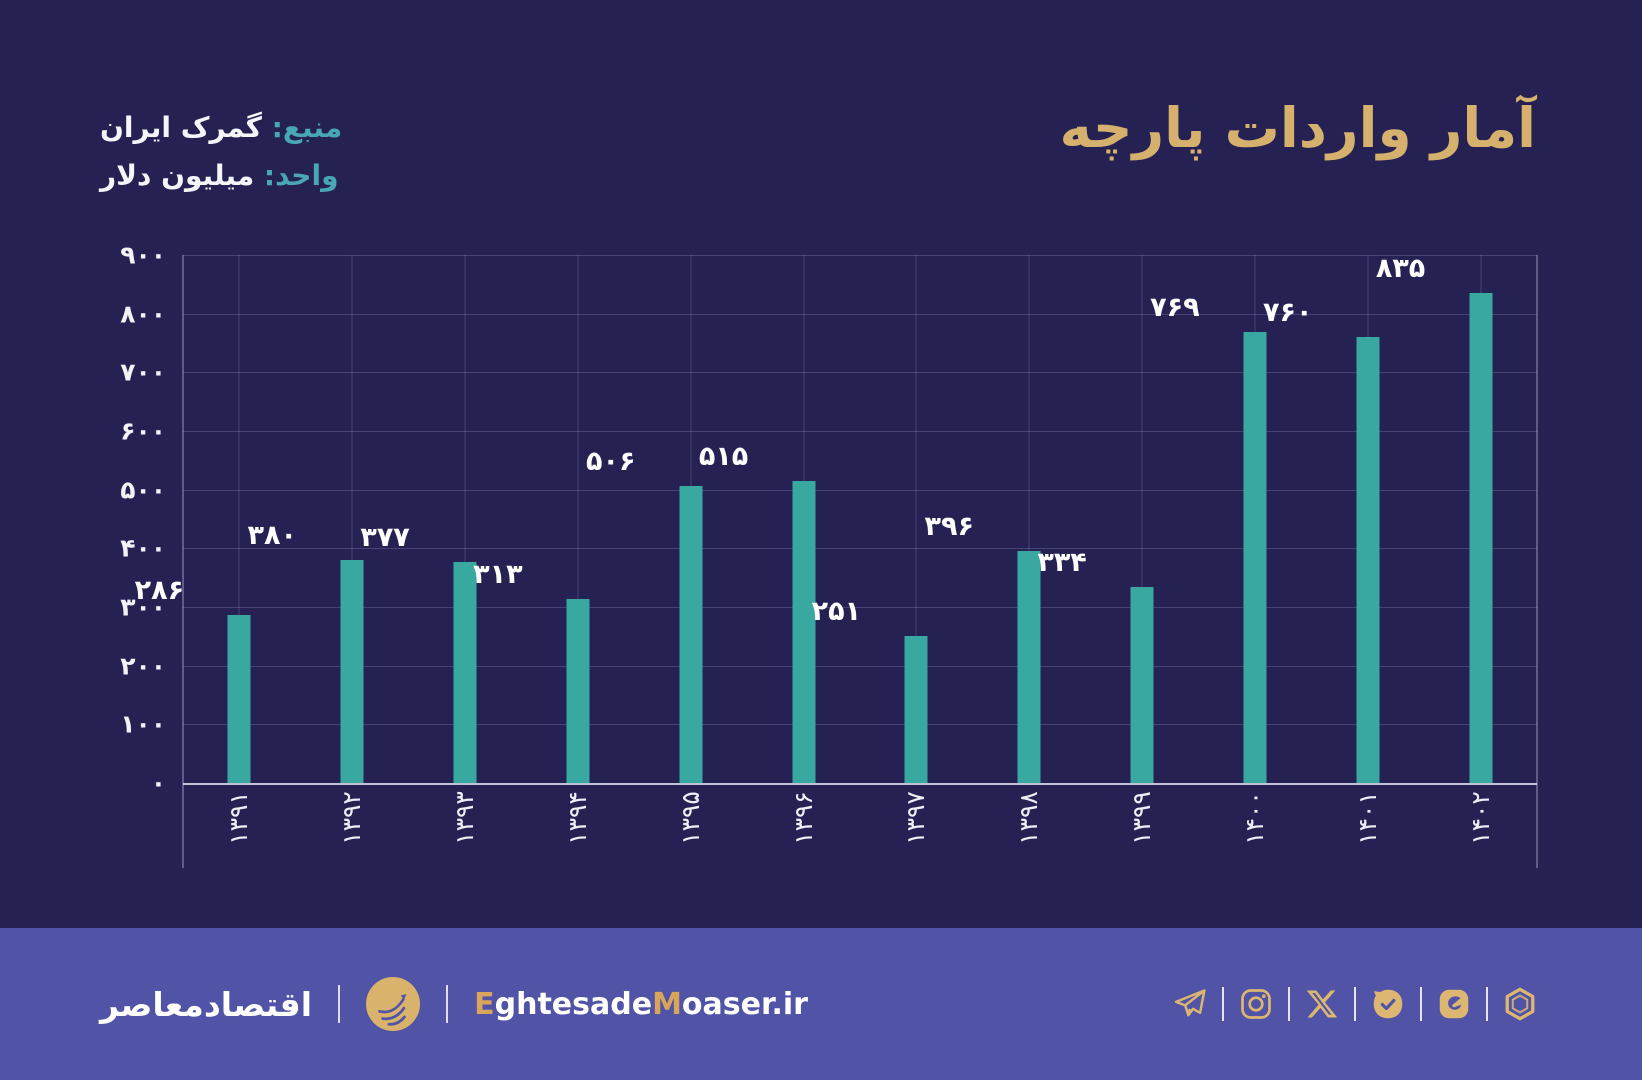 This screenshot has width=1642, height=1080. What do you see at coordinates (1388, 1004) in the screenshot?
I see `bale-icon` at bounding box center [1388, 1004].